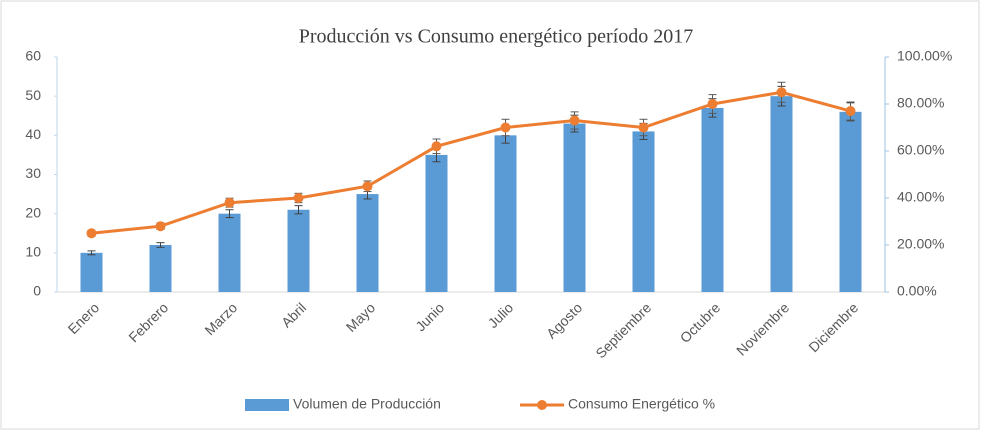  Describe the element at coordinates (33, 95) in the screenshot. I see `y-tick-label: 50` at that location.